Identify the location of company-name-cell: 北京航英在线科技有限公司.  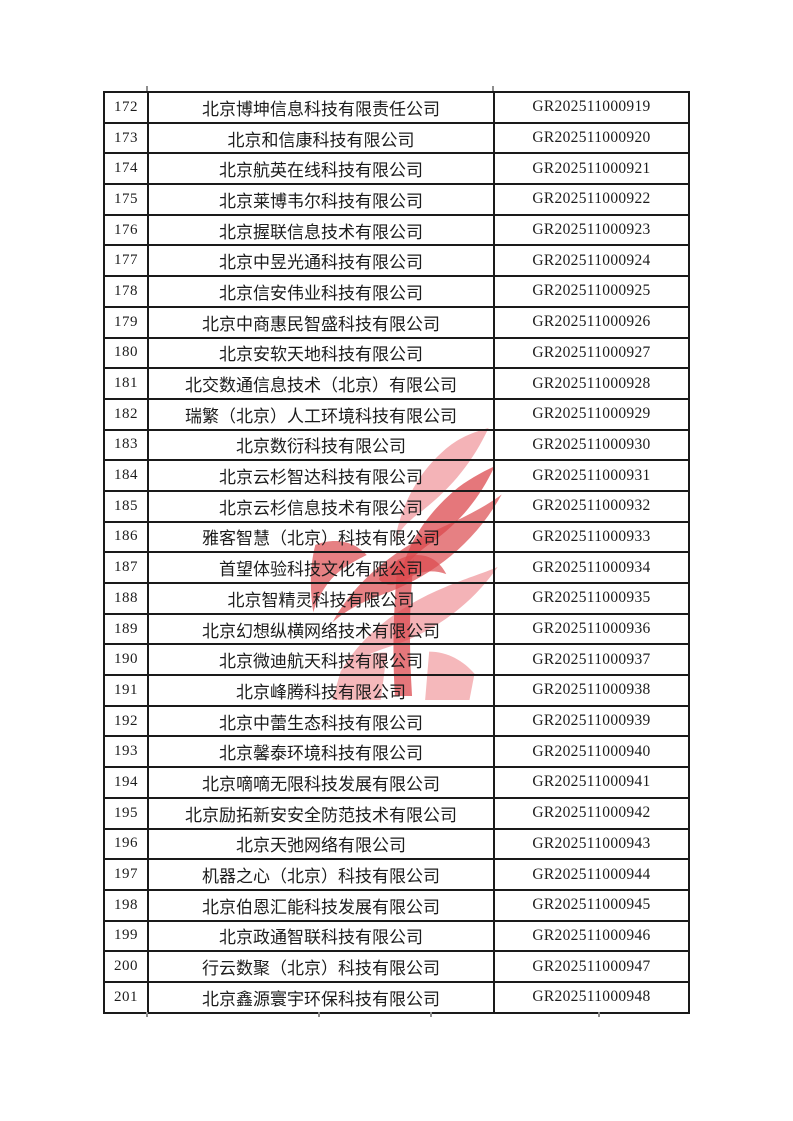
(321, 169).